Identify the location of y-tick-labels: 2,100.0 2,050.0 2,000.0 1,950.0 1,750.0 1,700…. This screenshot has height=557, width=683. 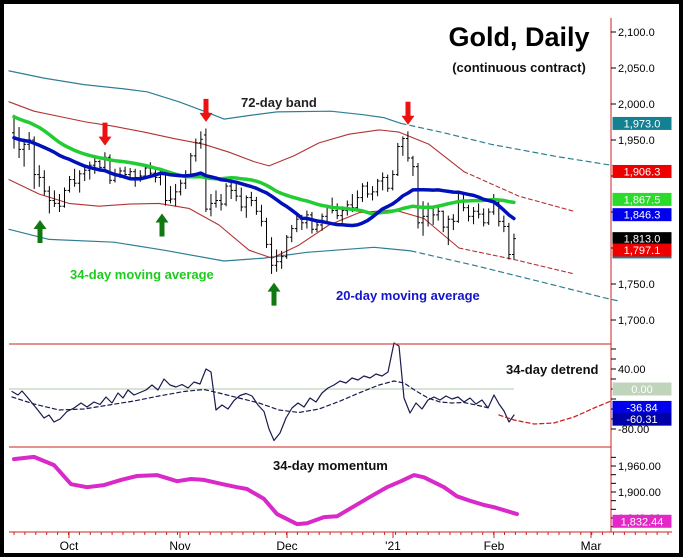
(636, 277).